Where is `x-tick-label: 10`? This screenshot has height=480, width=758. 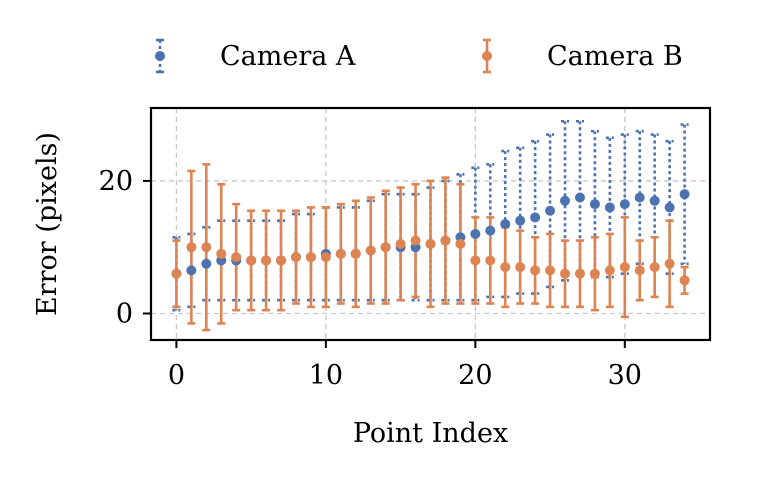 x-tick-label: 10 is located at coordinates (326, 375).